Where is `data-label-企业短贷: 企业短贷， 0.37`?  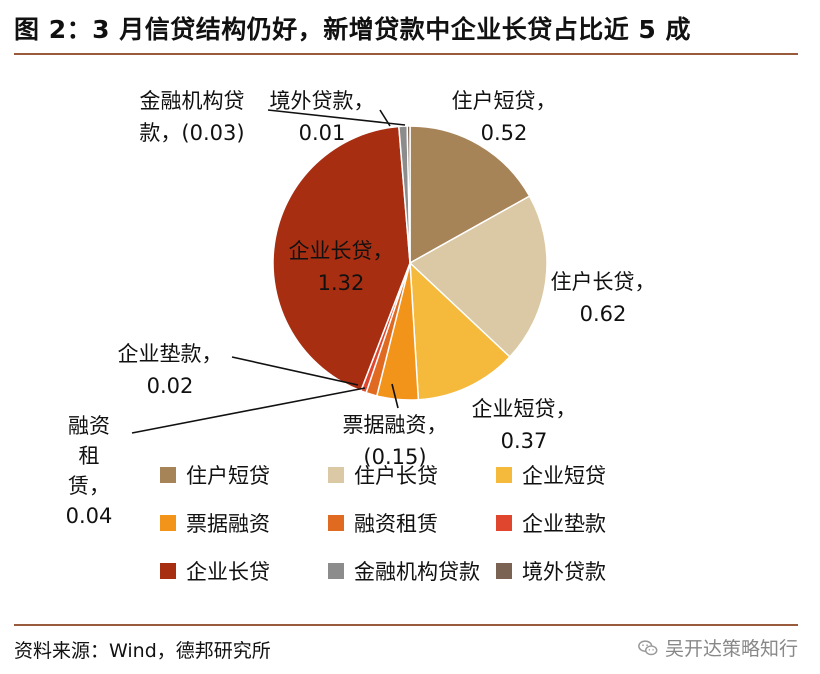
data-label-企业短贷: 企业短贷， 0.37 is located at coordinates (524, 425).